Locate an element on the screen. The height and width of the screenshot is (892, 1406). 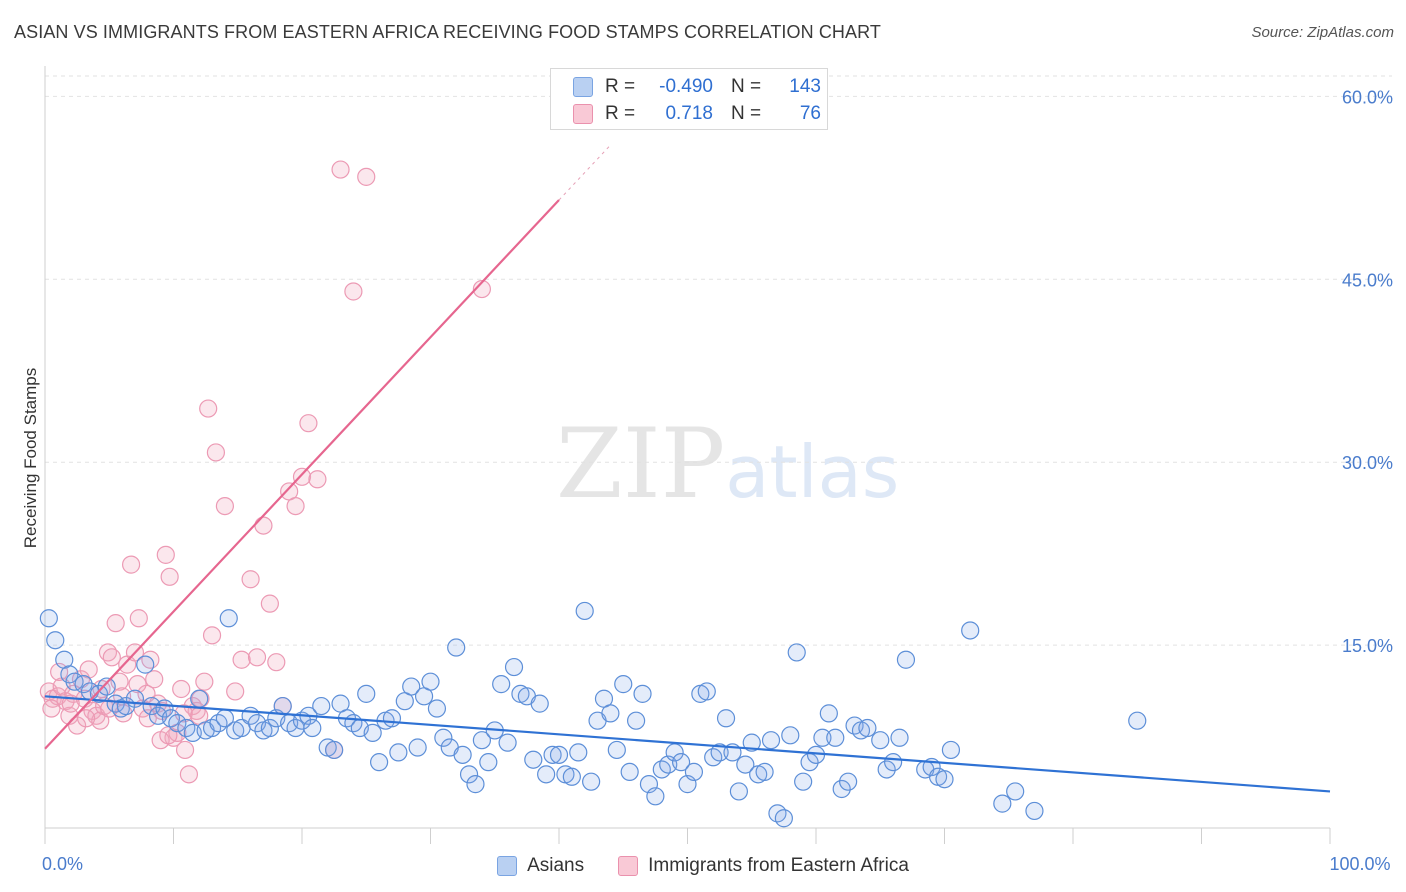
r-value: -0.490 is located at coordinates (686, 86).